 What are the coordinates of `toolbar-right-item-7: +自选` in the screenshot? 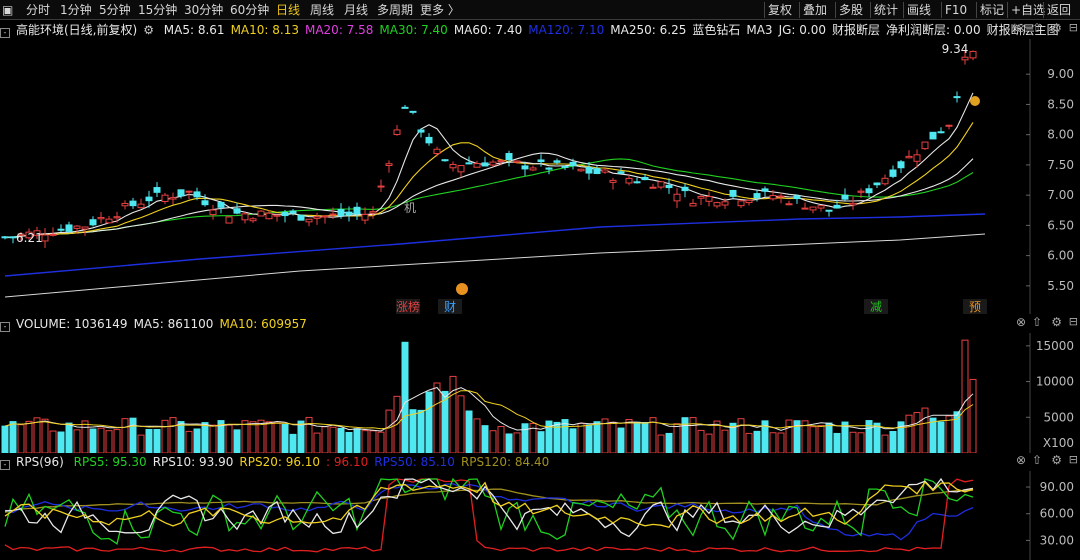 It's located at (1028, 10).